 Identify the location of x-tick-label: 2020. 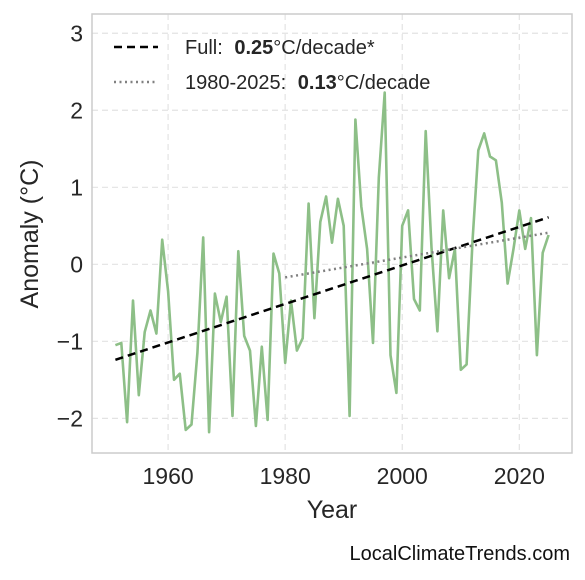
(519, 476).